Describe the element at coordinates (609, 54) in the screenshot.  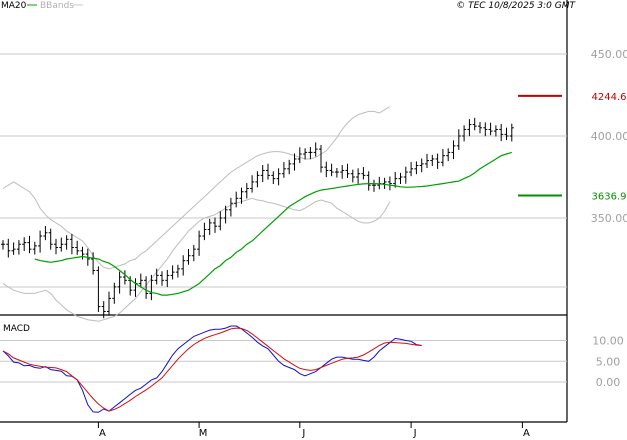
I see `price-tick-label: 450.00` at that location.